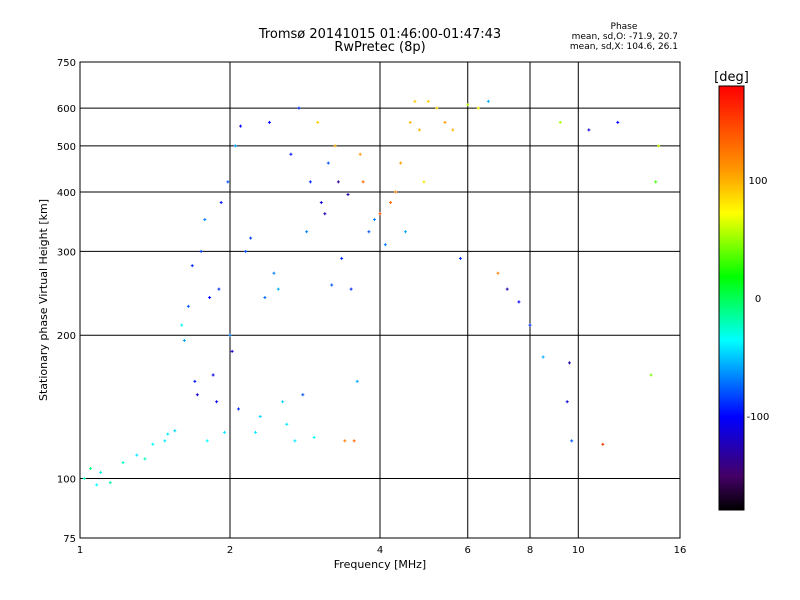  What do you see at coordinates (80, 550) in the screenshot?
I see `x-tick-label: 1` at bounding box center [80, 550].